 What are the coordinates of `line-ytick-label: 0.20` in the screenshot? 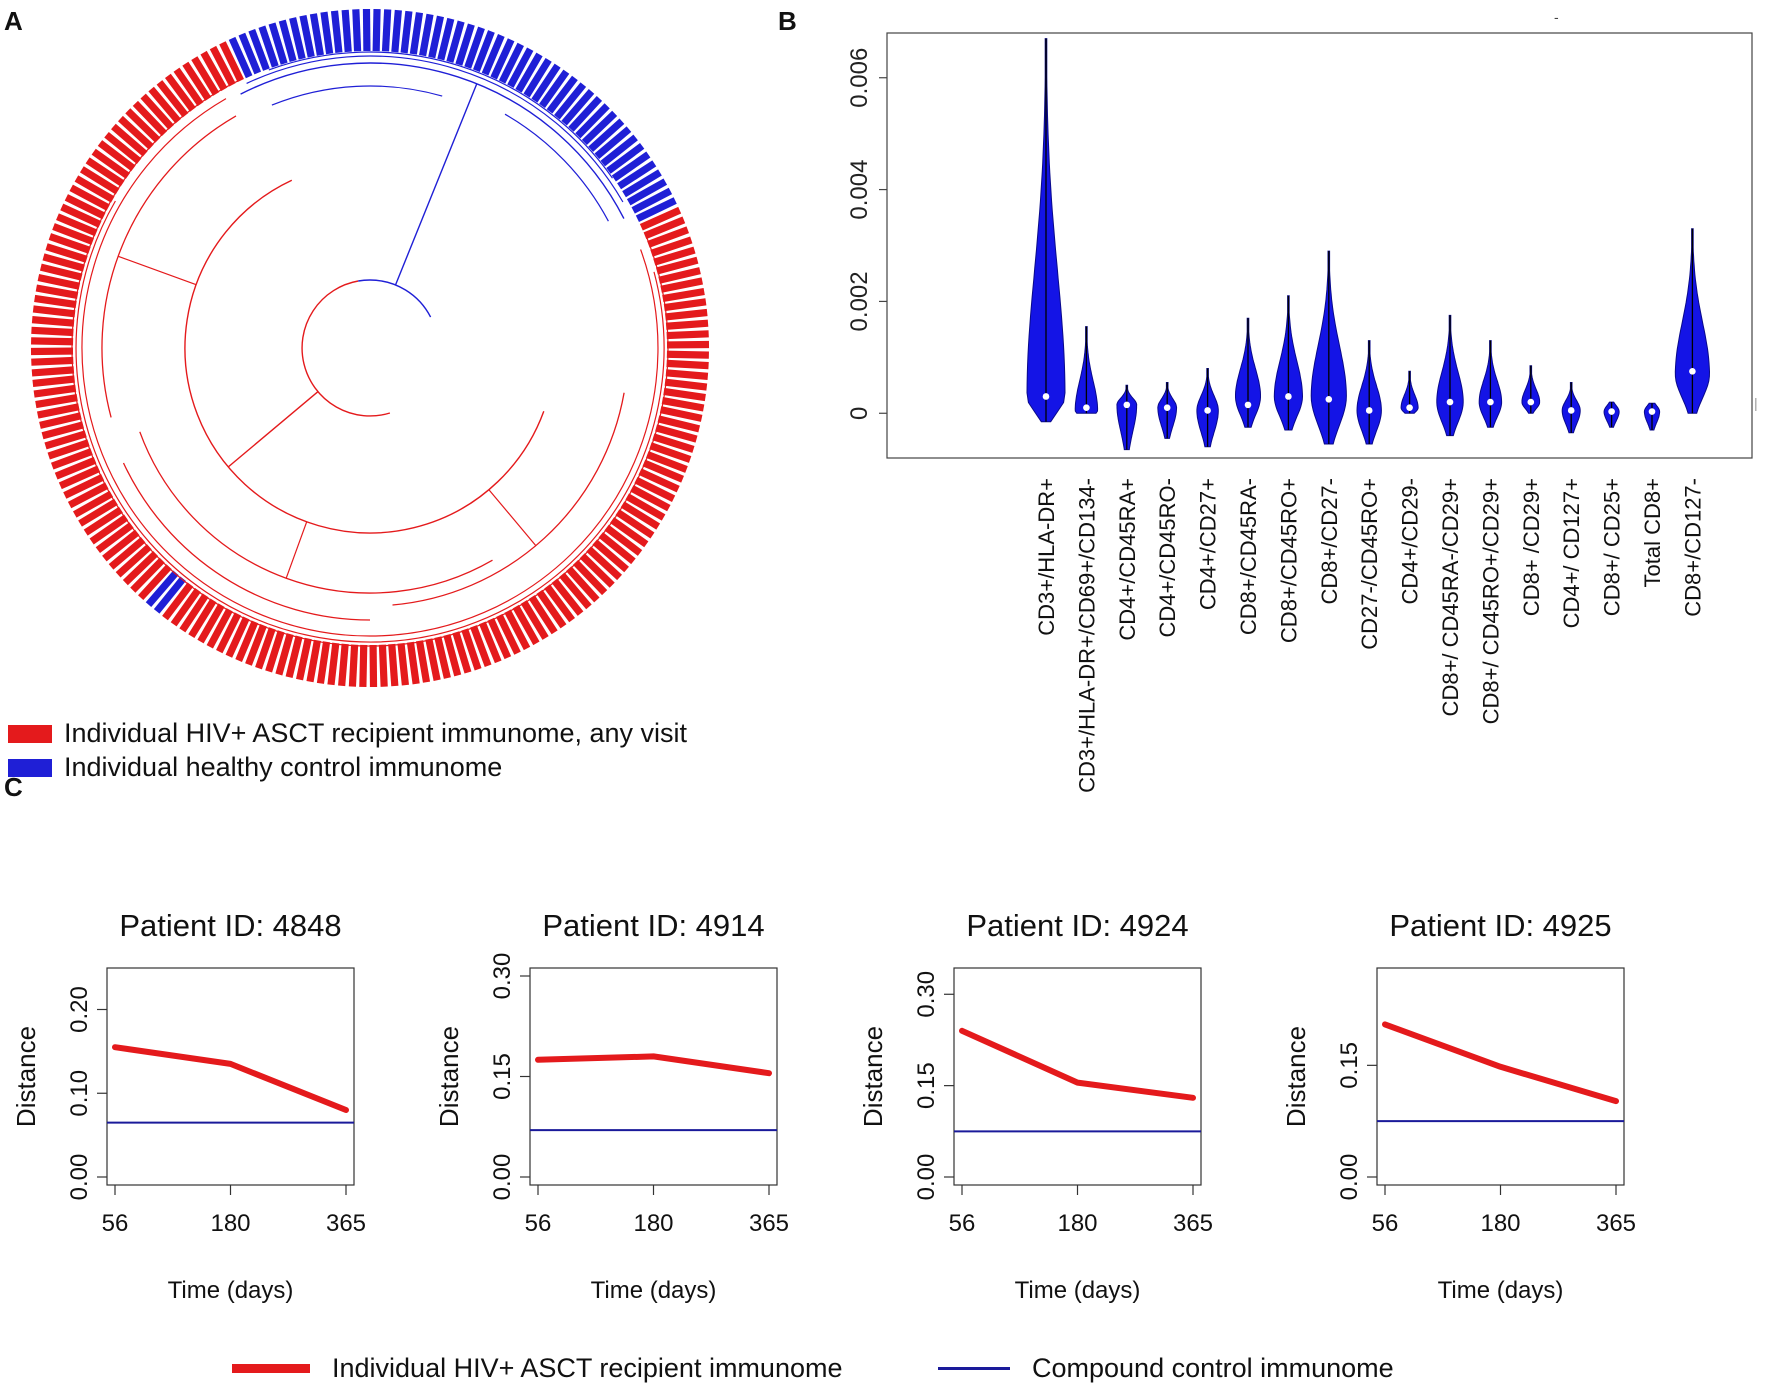 It's located at (79, 1009).